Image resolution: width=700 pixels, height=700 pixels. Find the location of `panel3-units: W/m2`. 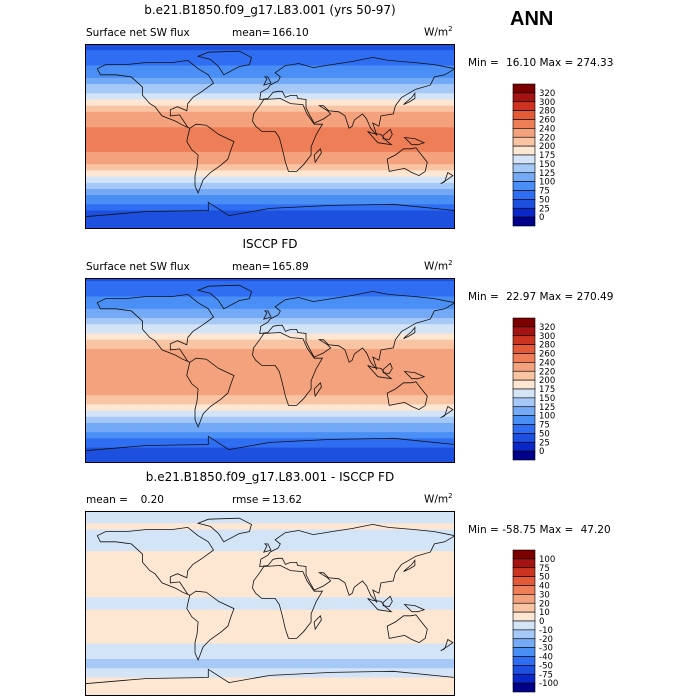

panel3-units: W/m2 is located at coordinates (438, 499).